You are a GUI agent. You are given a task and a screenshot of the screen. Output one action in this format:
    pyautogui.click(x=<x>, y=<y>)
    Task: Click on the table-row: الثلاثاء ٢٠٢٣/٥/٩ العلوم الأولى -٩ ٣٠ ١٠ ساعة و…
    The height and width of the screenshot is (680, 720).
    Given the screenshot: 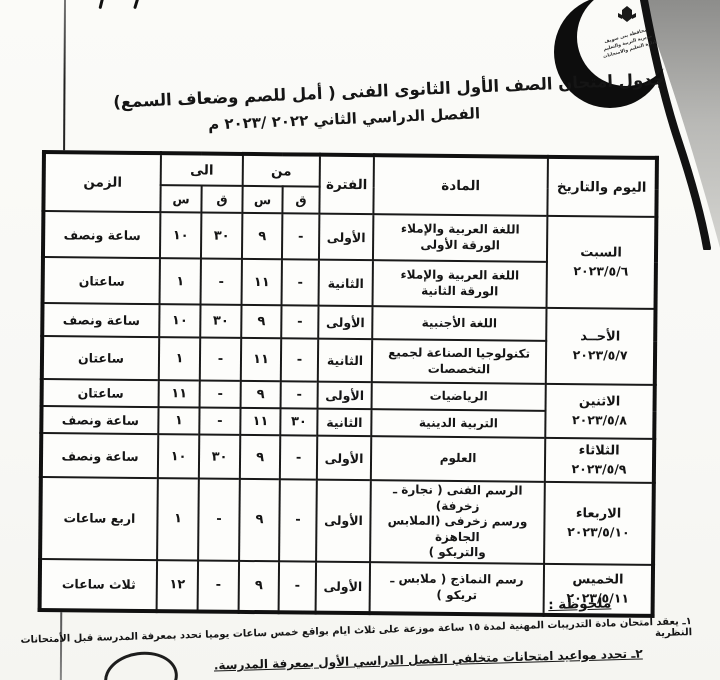 What is the action you would take?
    pyautogui.click(x=347, y=458)
    